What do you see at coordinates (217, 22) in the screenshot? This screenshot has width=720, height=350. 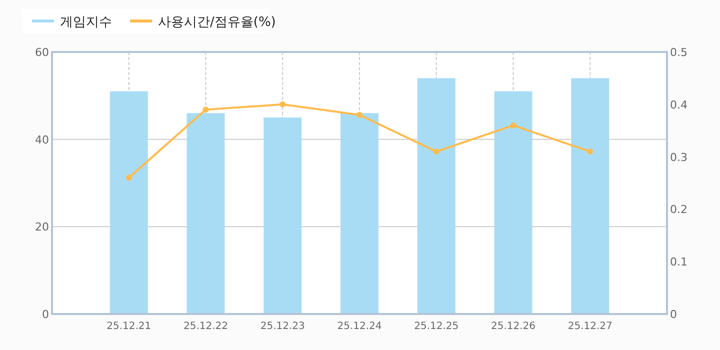 I see `legend-label: 사용시간/점유율(%)` at bounding box center [217, 22].